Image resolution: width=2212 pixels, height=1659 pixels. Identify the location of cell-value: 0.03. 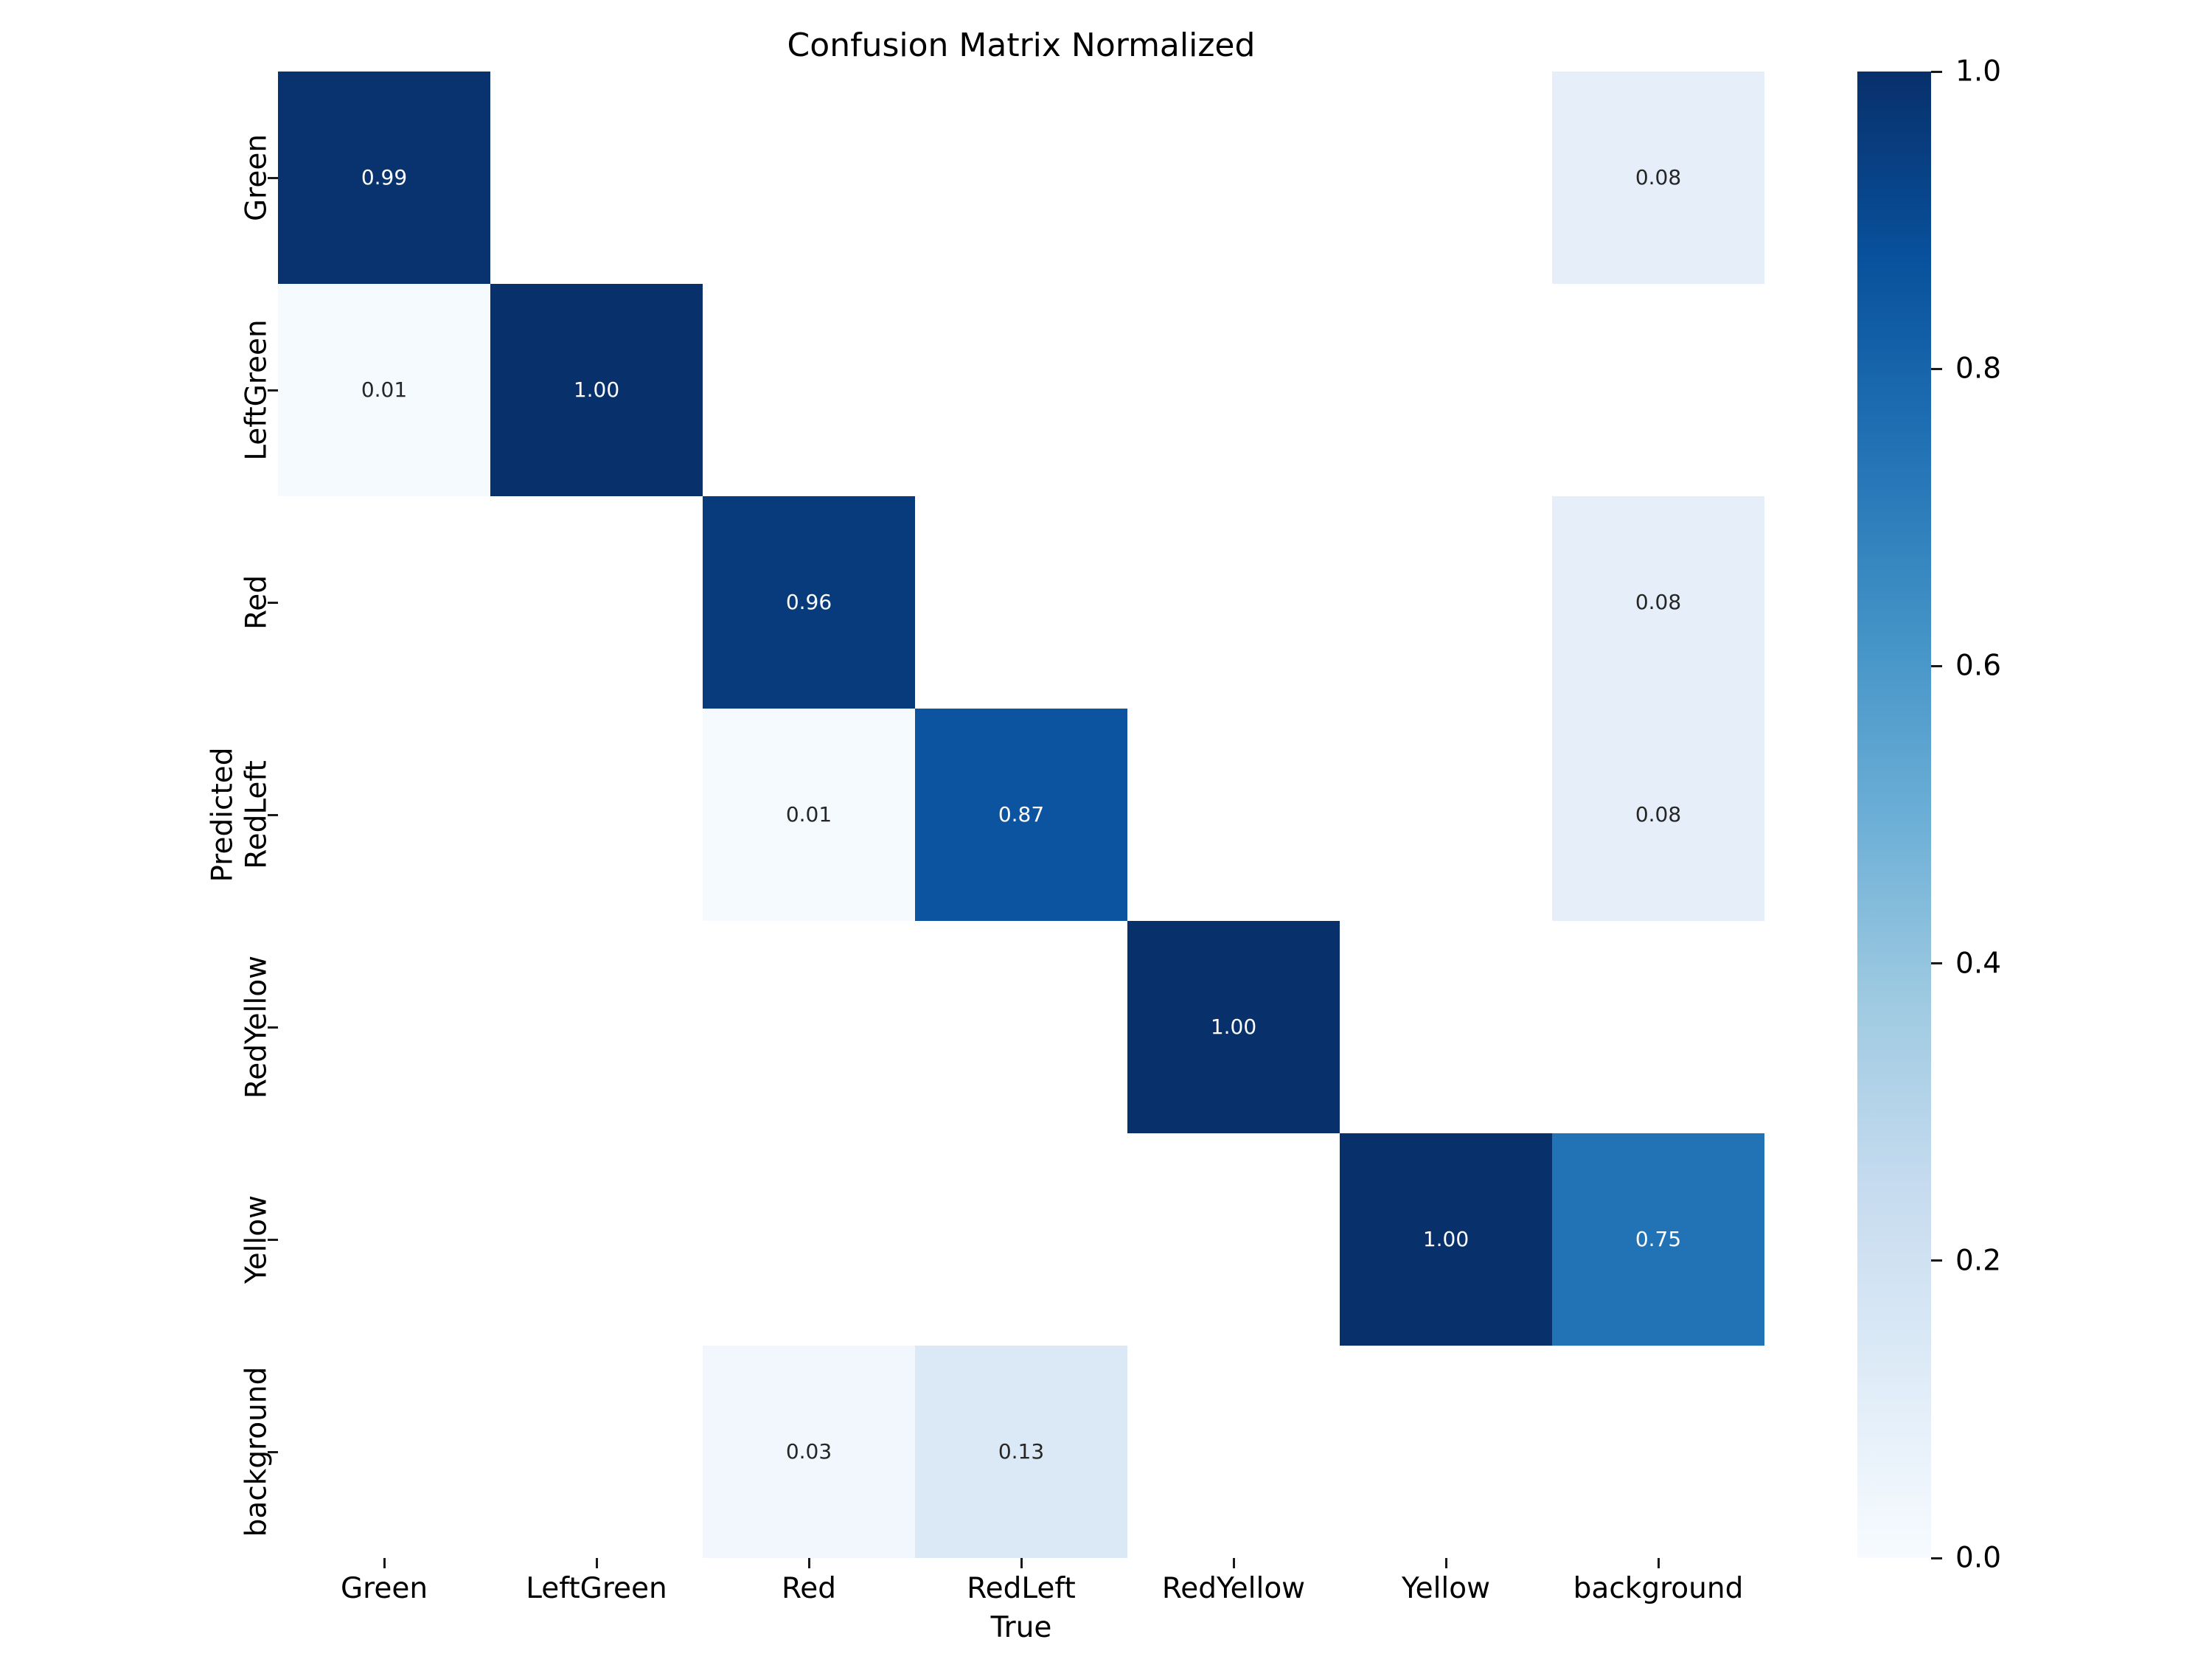
(808, 1451).